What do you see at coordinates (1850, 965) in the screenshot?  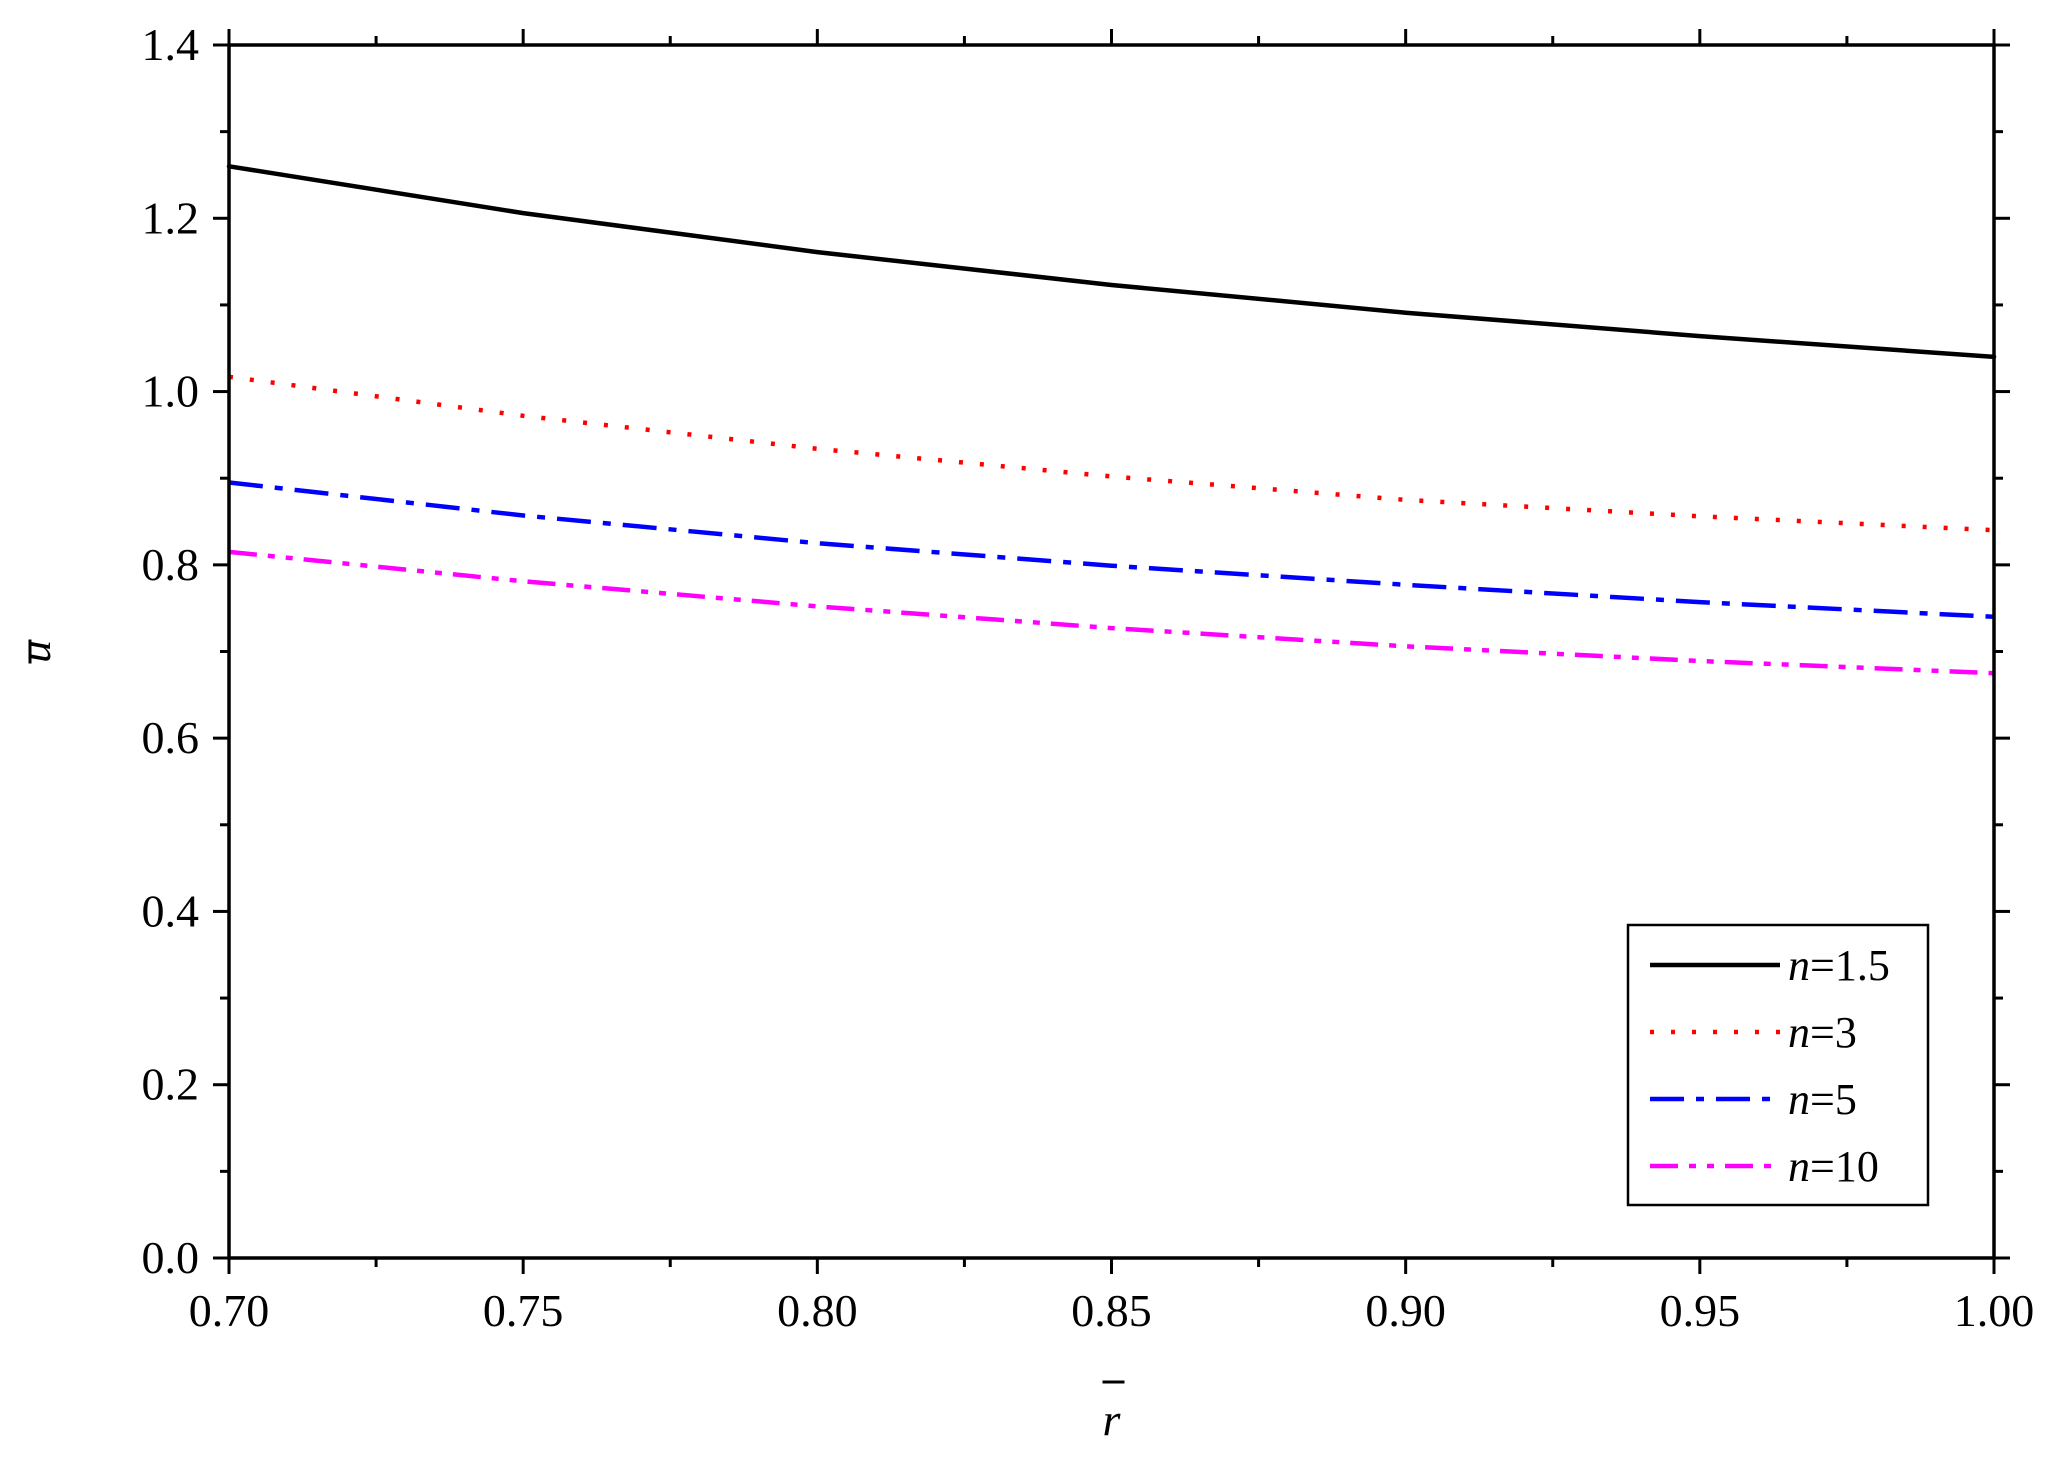 I see `legend-entry-value: =1.5` at bounding box center [1850, 965].